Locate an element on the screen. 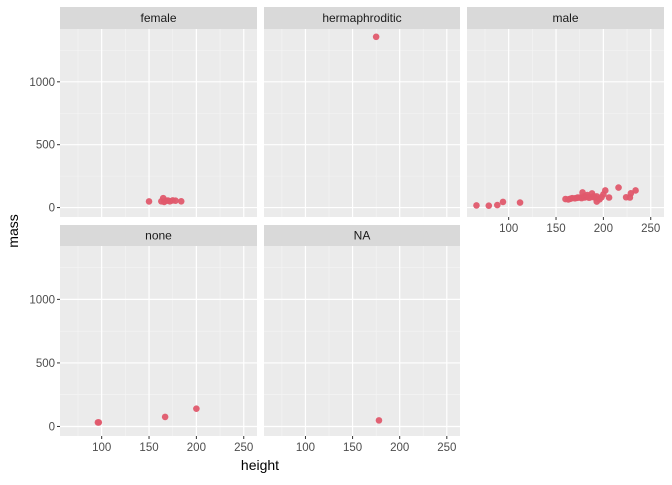 Image resolution: width=672 pixels, height=485 pixels. facet-label: male is located at coordinates (565, 18).